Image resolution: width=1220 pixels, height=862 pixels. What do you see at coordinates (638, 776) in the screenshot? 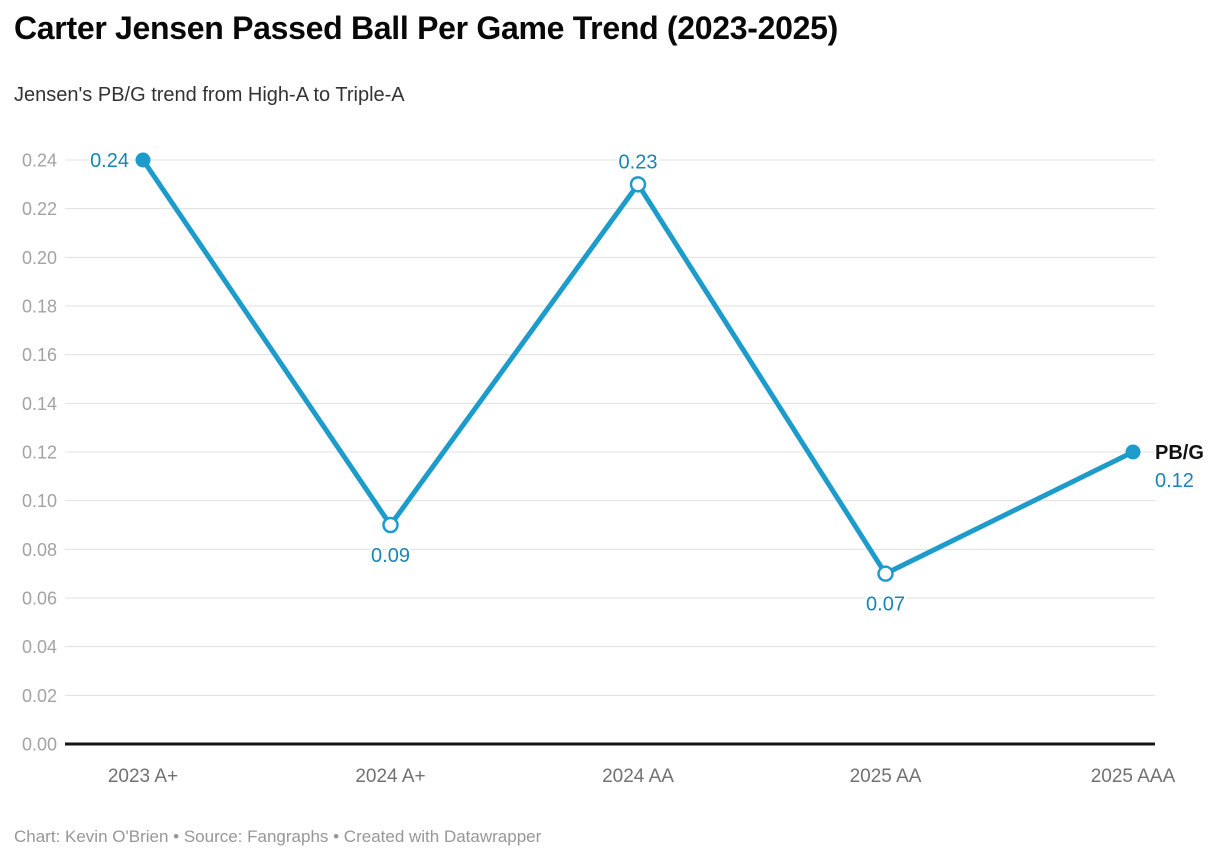
I see `x-axis-tick-label: 2024 AA` at bounding box center [638, 776].